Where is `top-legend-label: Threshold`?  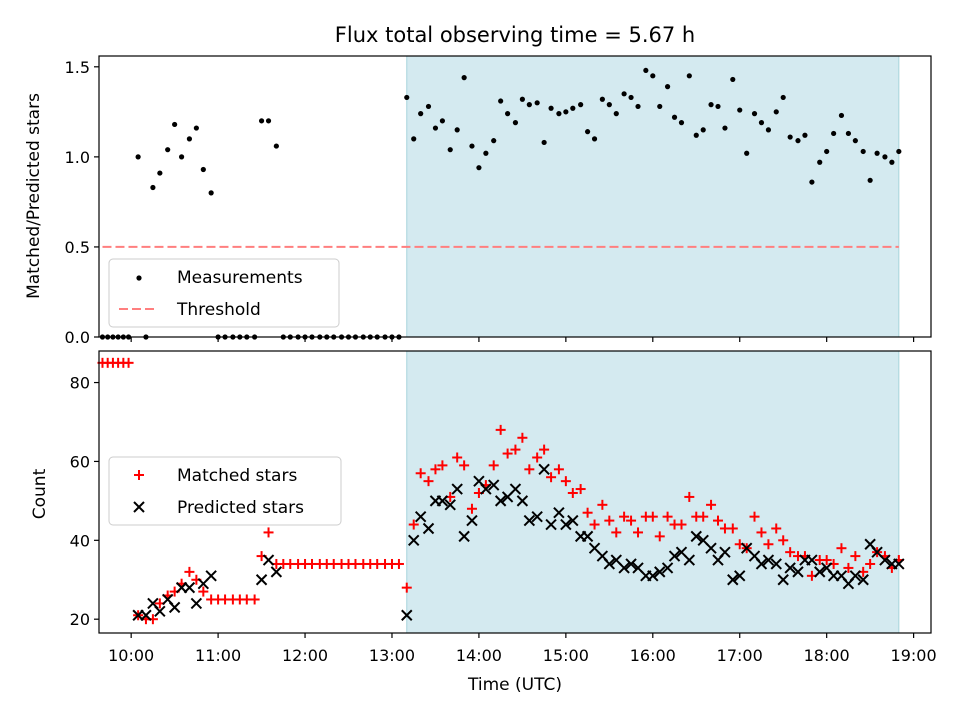 top-legend-label: Threshold is located at coordinates (218, 310).